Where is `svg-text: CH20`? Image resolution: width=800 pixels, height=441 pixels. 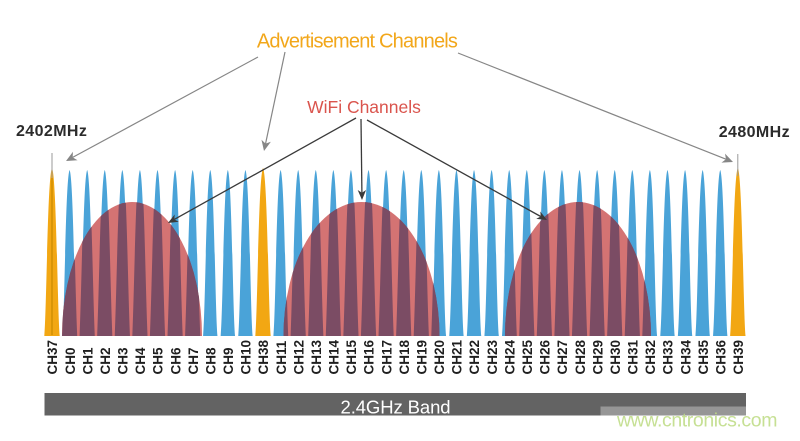
svg-text: CH20 is located at coordinates (439, 357).